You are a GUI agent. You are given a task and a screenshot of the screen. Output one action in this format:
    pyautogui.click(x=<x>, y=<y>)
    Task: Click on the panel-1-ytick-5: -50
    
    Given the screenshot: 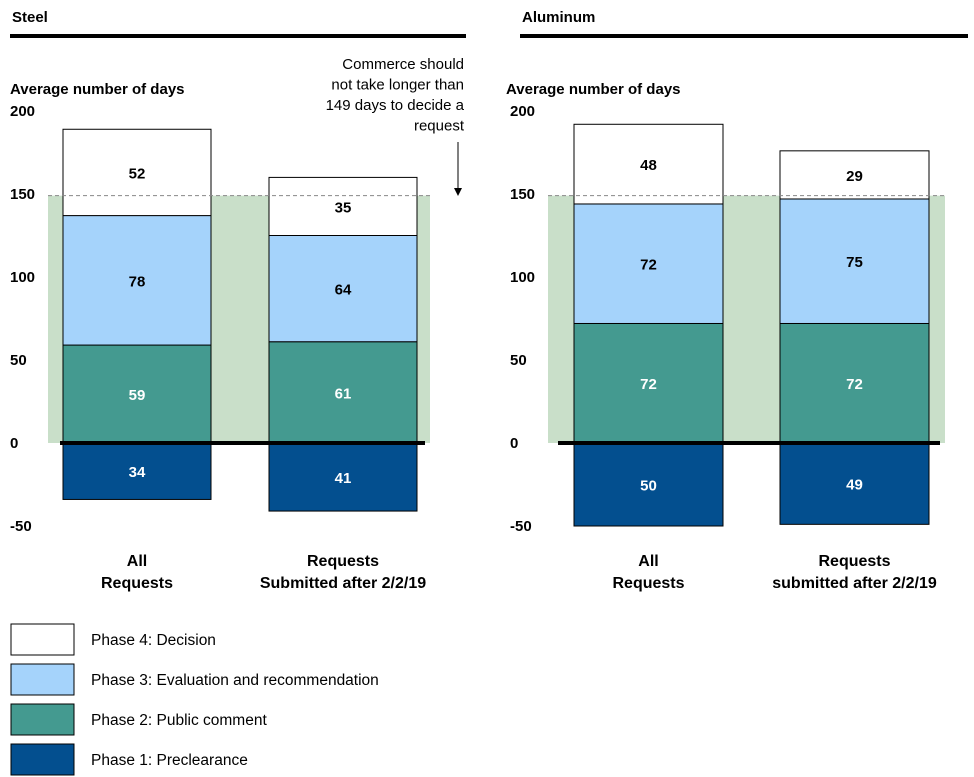 What is the action you would take?
    pyautogui.click(x=21, y=526)
    